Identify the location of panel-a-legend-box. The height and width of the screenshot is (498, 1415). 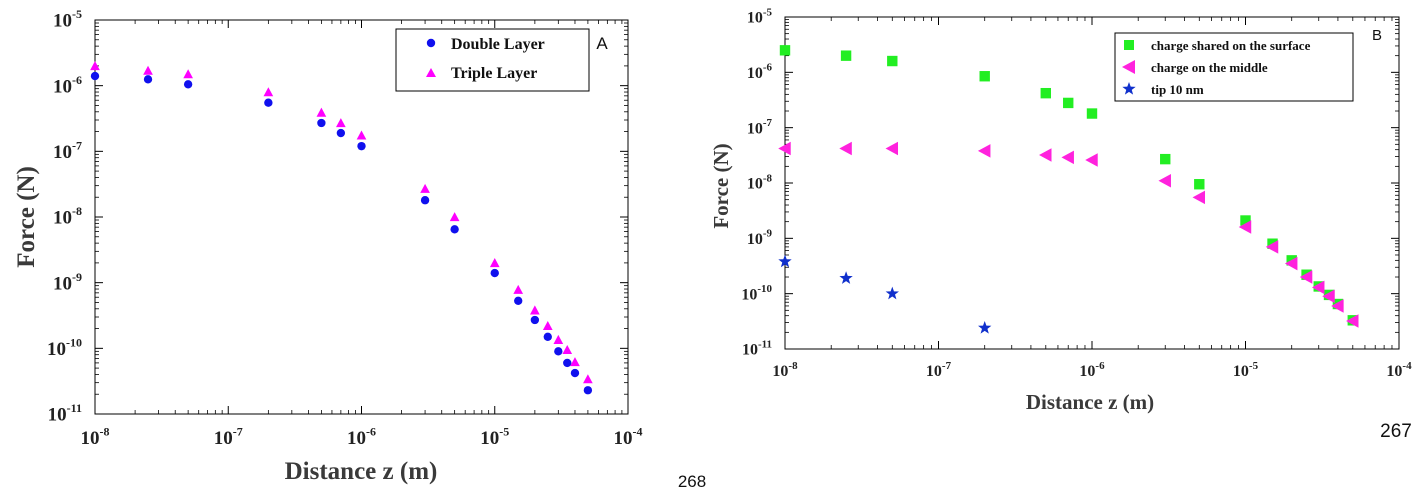
(492, 60).